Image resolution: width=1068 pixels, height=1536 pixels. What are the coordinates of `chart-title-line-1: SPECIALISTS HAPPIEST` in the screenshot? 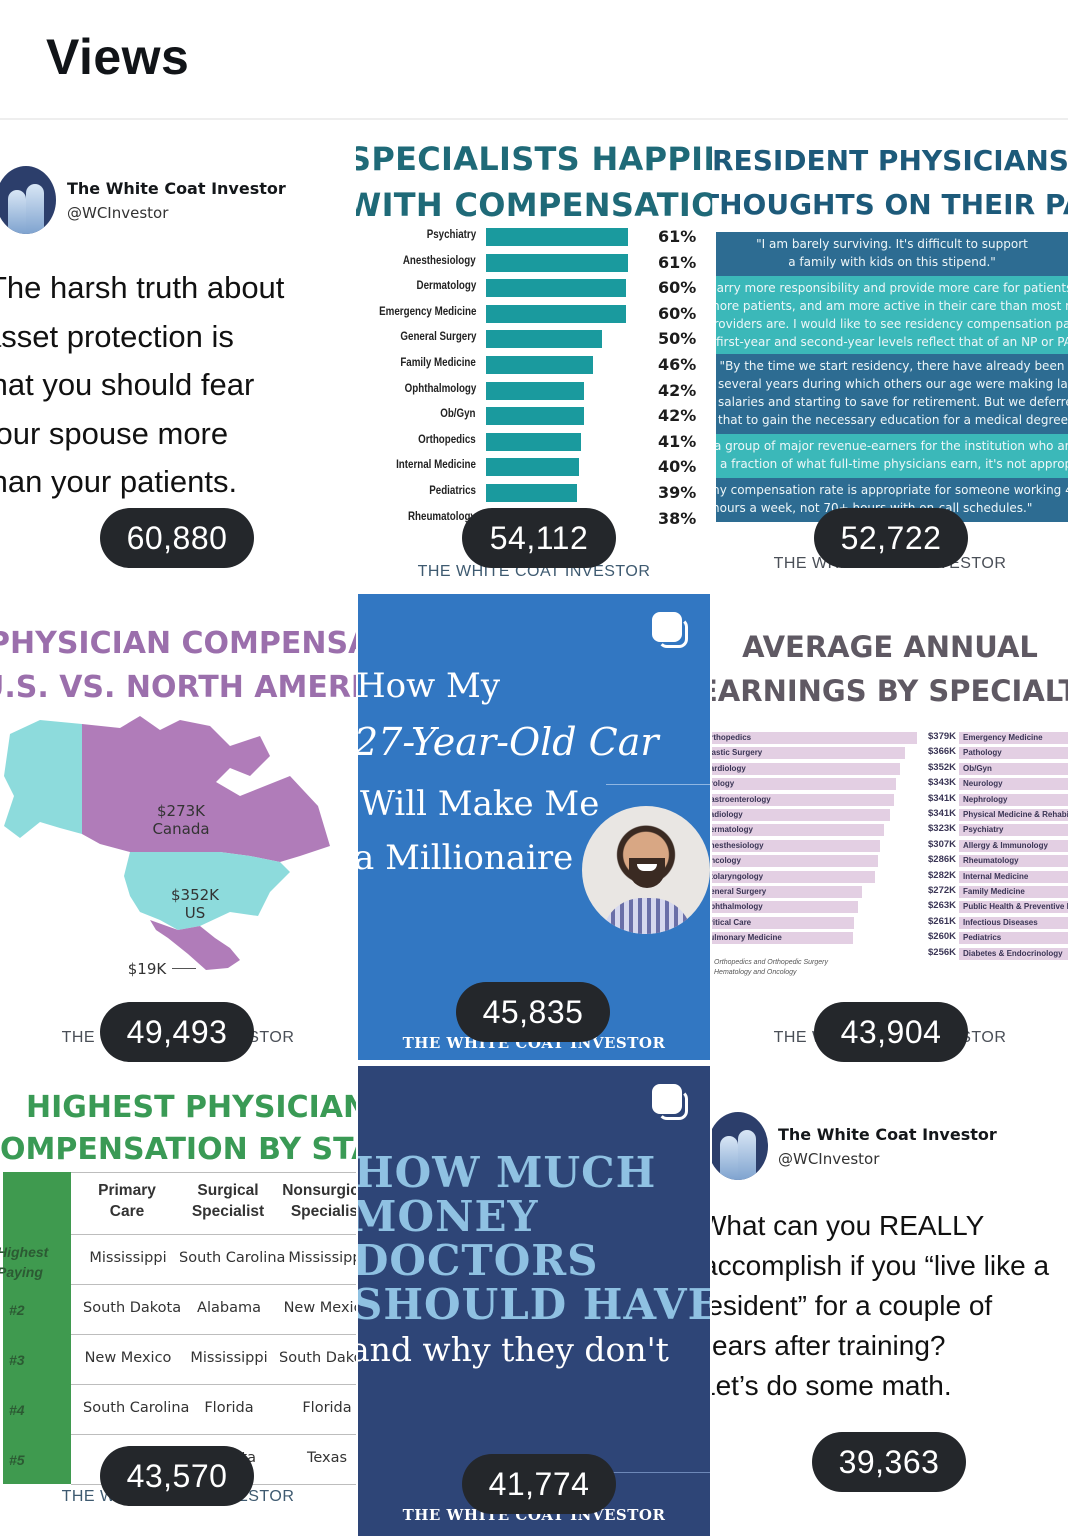 It's located at (534, 159).